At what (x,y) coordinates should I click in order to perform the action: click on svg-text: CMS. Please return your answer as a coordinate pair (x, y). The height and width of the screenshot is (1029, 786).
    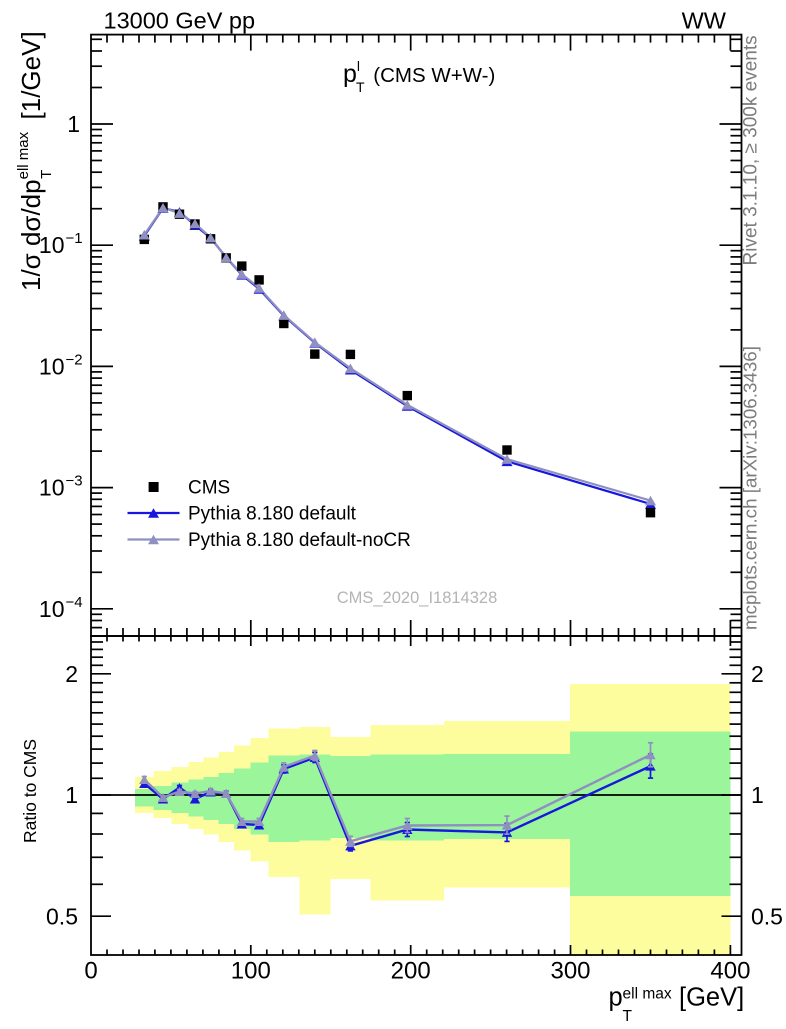
    Looking at the image, I should click on (209, 488).